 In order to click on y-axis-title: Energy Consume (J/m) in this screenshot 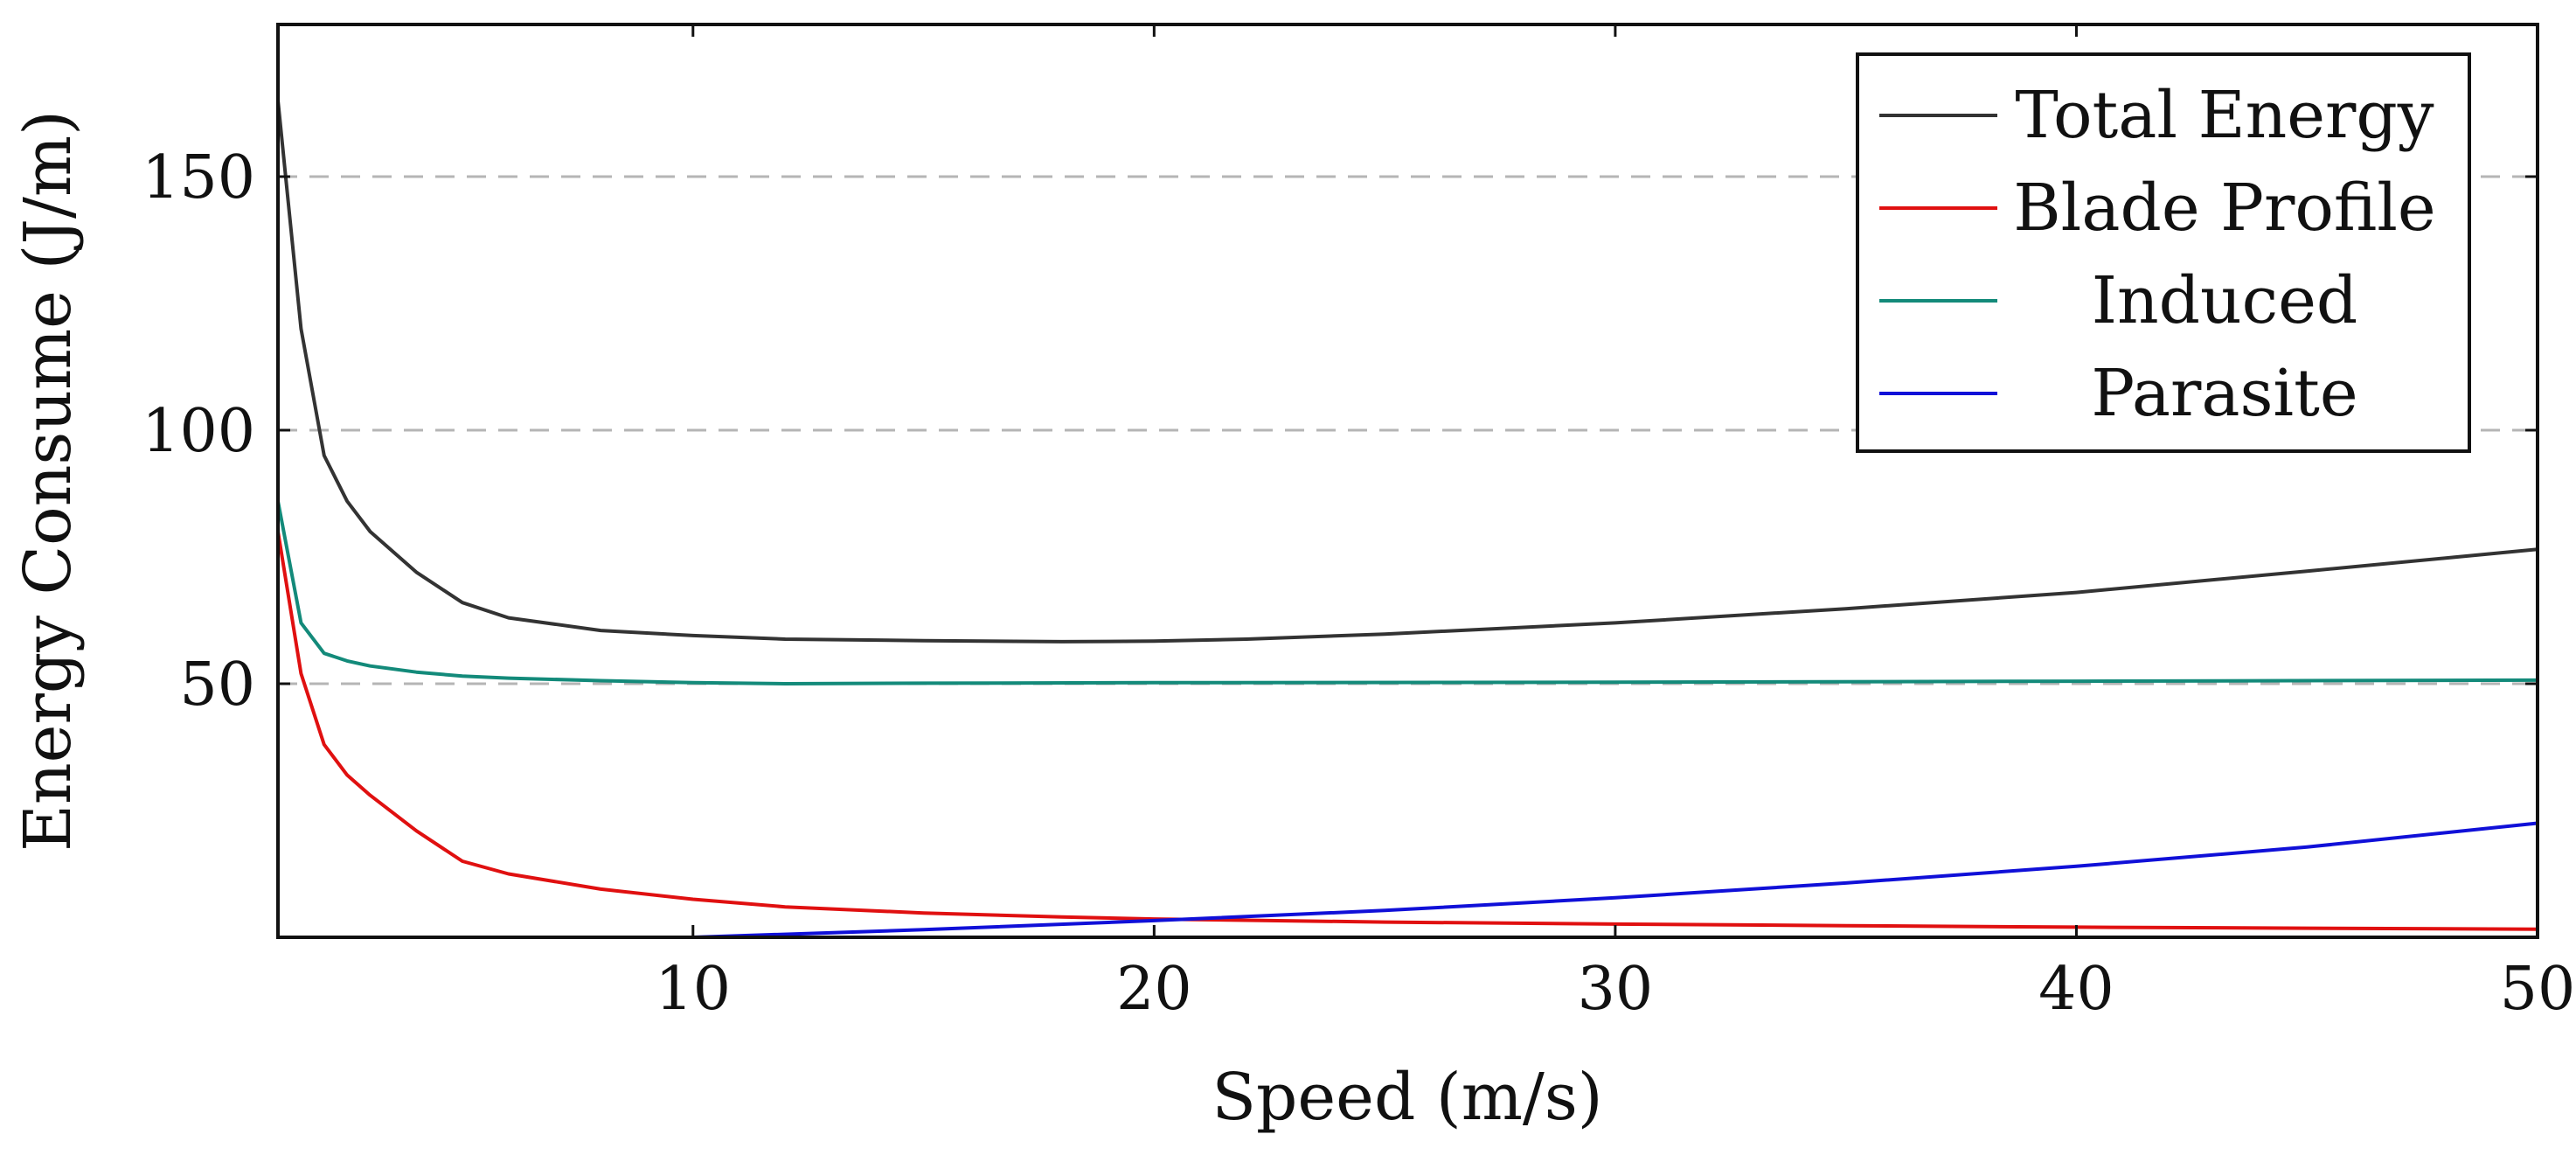, I will do `click(48, 481)`.